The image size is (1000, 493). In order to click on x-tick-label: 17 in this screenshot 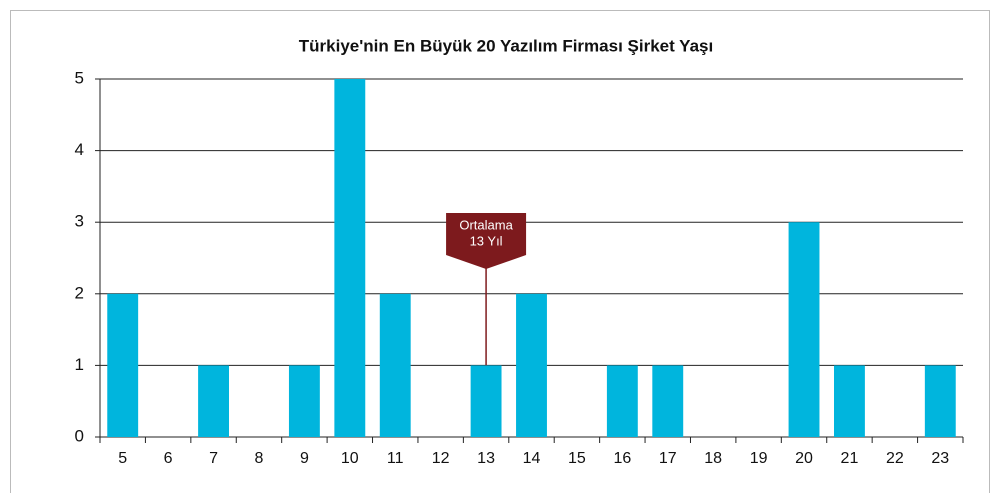, I will do `click(668, 458)`.